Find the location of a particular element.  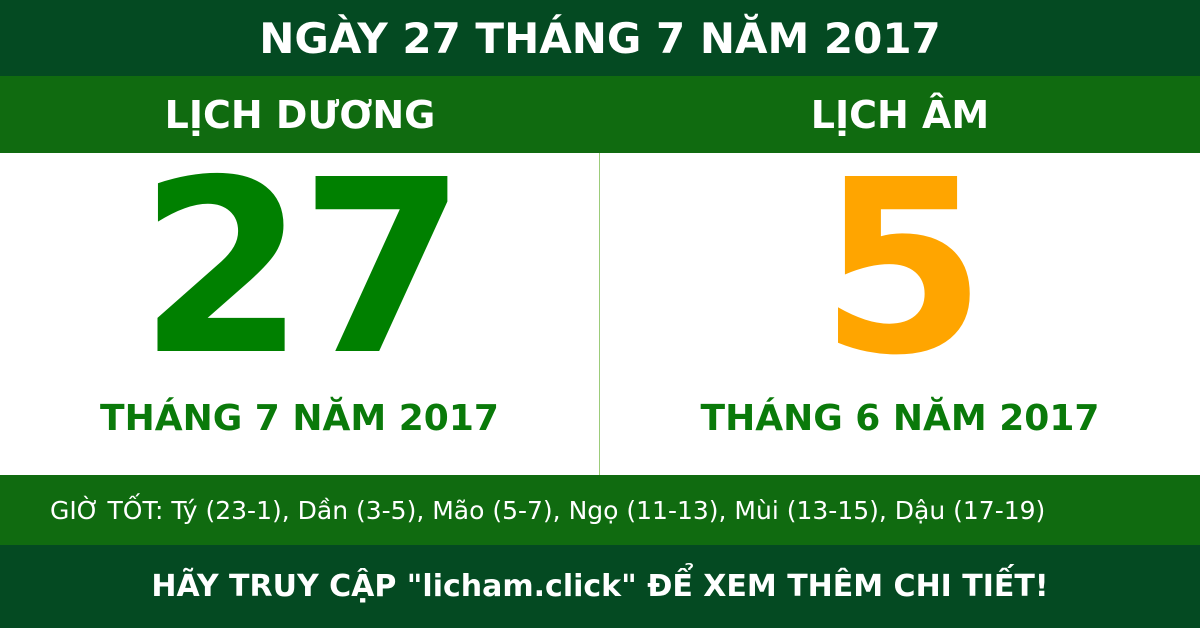

calendar-labels: LỊCH DƯƠNG LỊCH ÂM is located at coordinates (600, 114).